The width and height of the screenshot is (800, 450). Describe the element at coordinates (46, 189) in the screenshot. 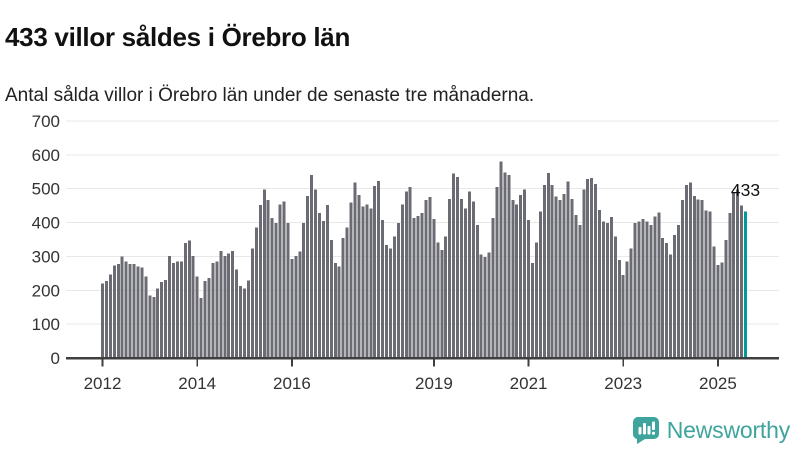

I see `y-tick-label: 500` at that location.